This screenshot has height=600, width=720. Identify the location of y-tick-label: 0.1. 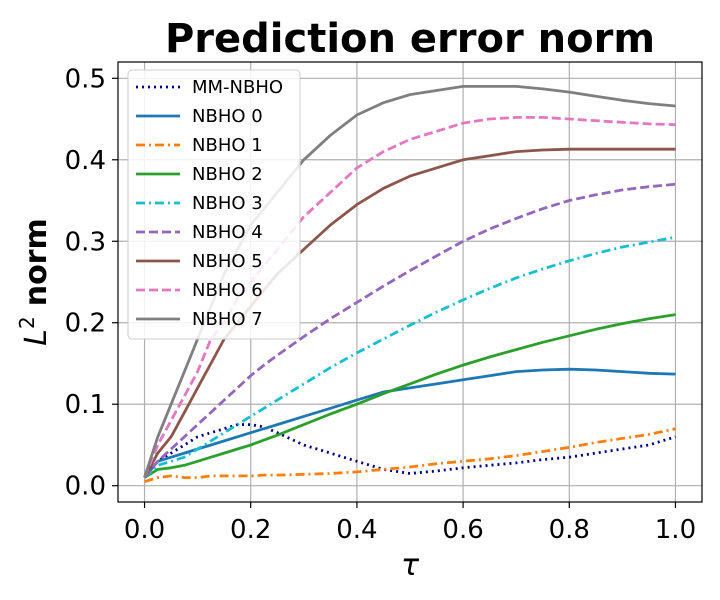
(85, 405).